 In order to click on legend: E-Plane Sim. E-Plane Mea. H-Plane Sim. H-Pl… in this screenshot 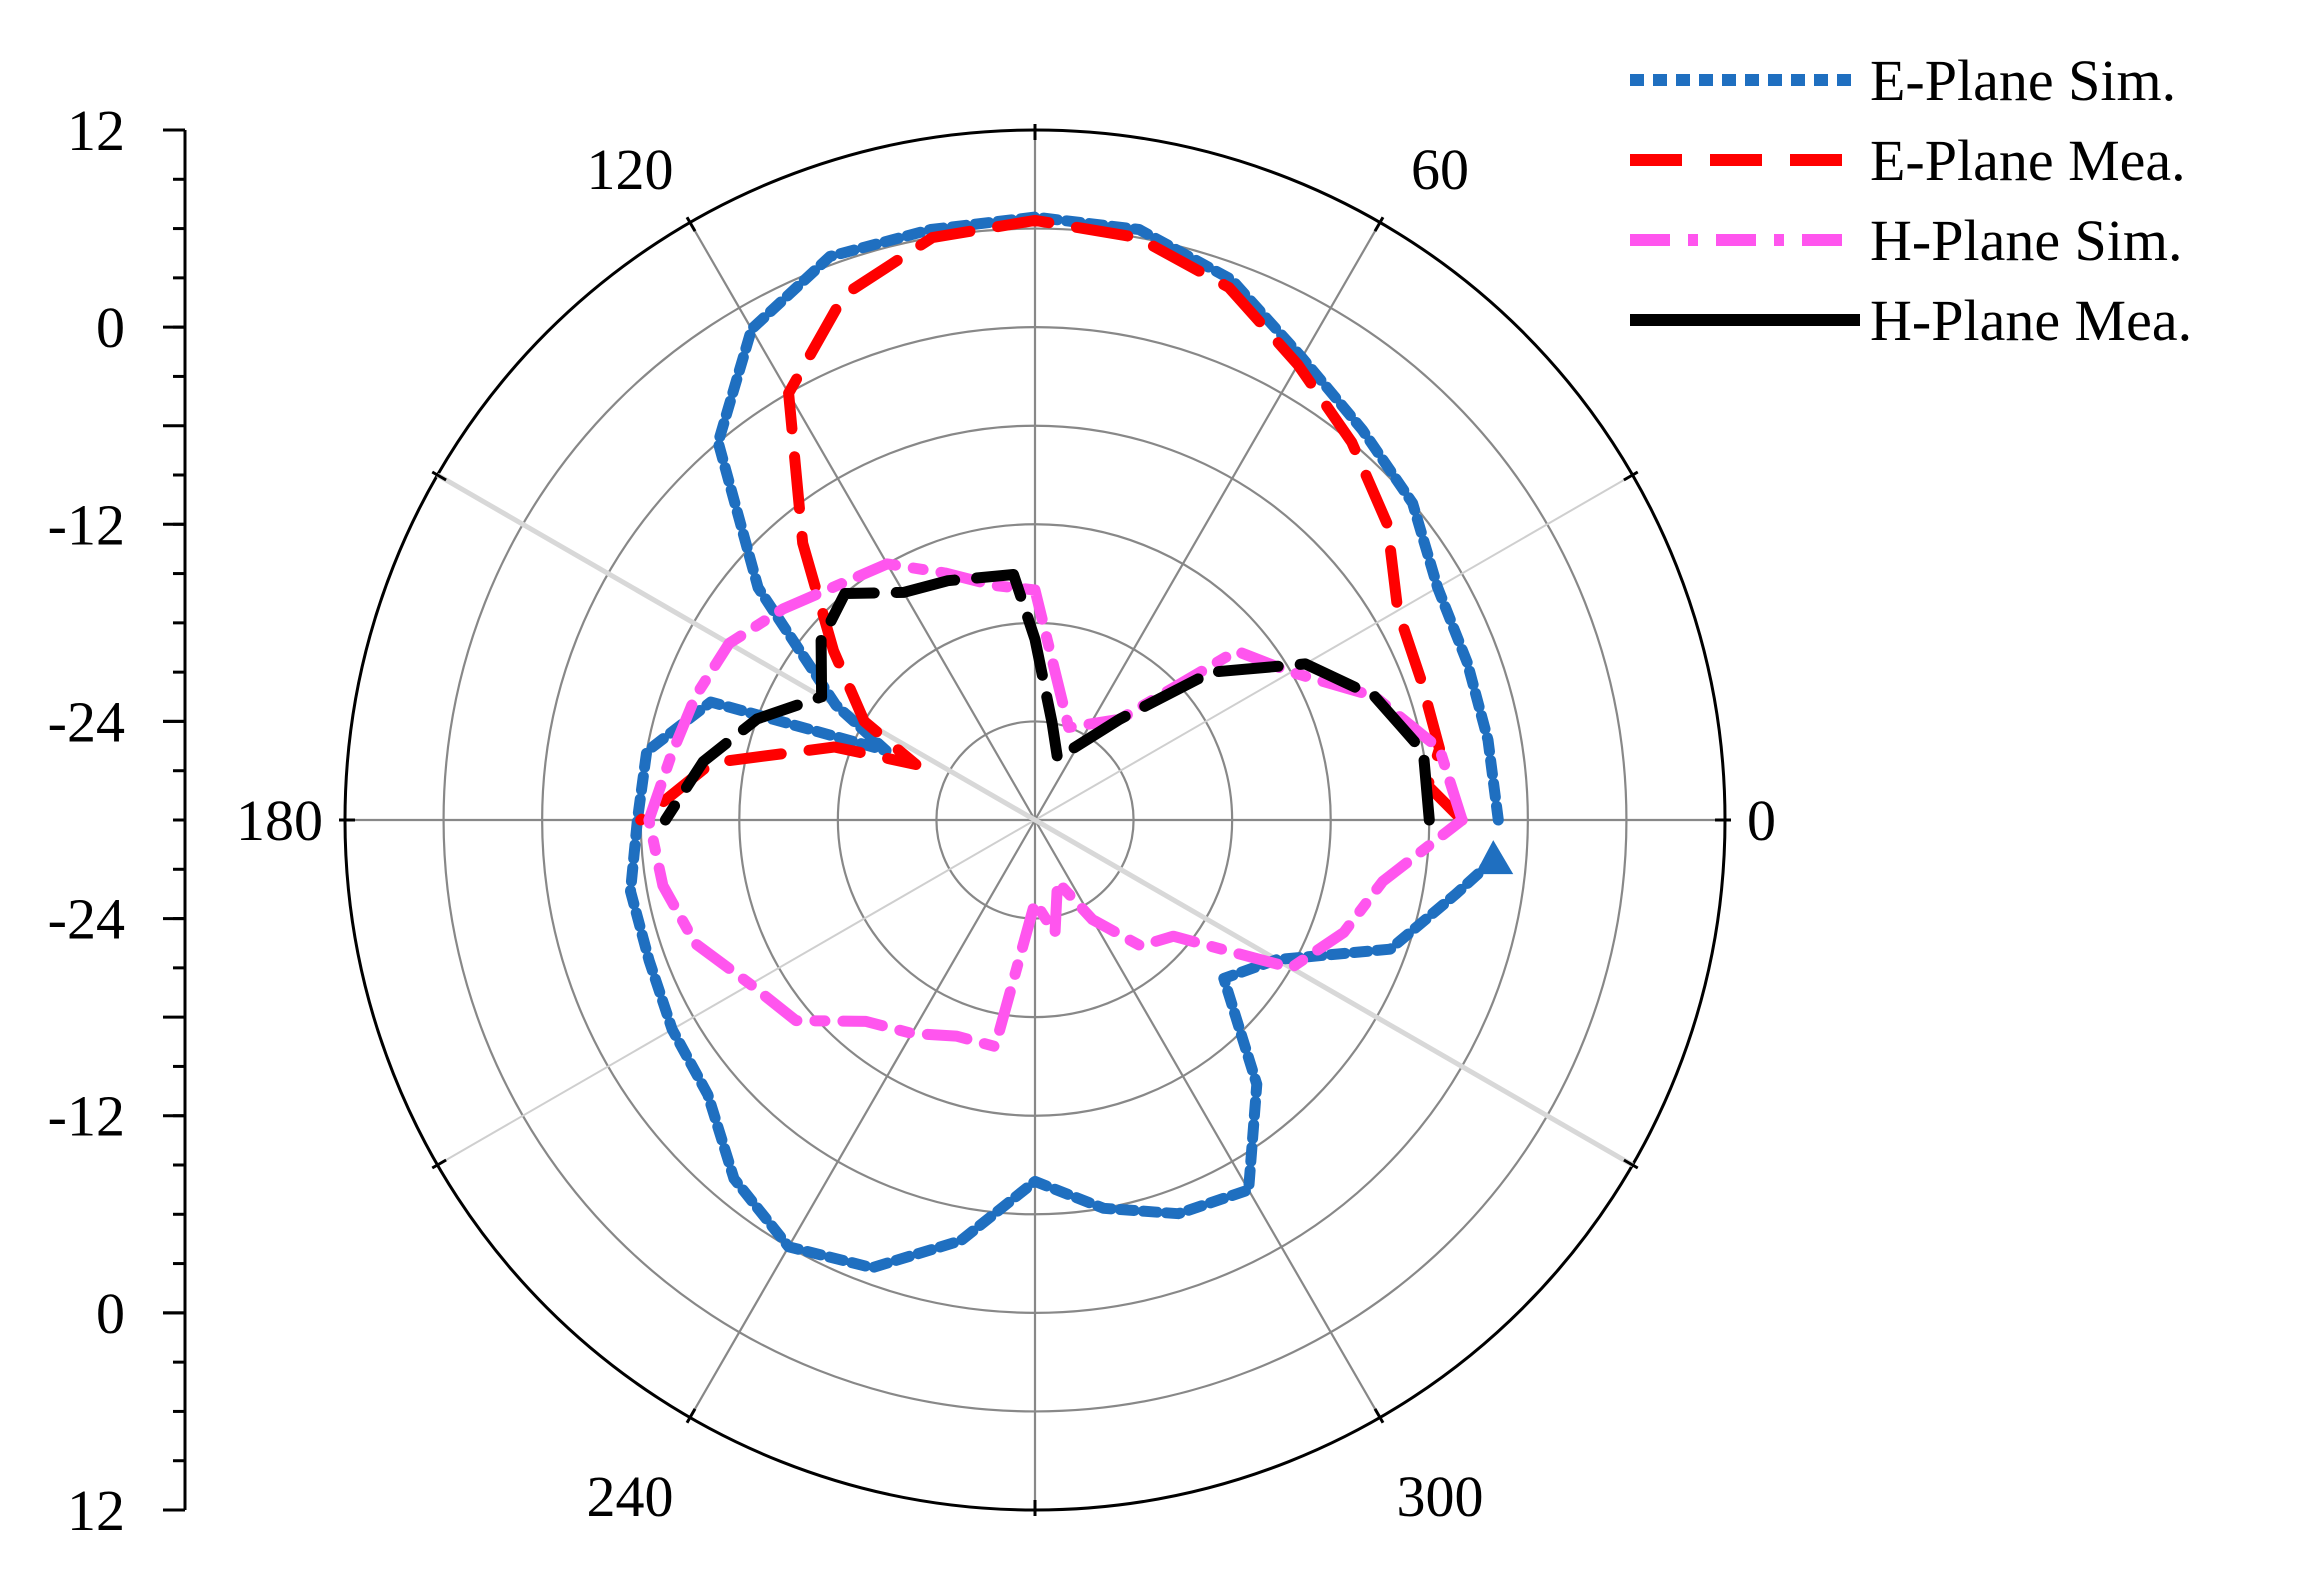, I will do `click(1911, 200)`.